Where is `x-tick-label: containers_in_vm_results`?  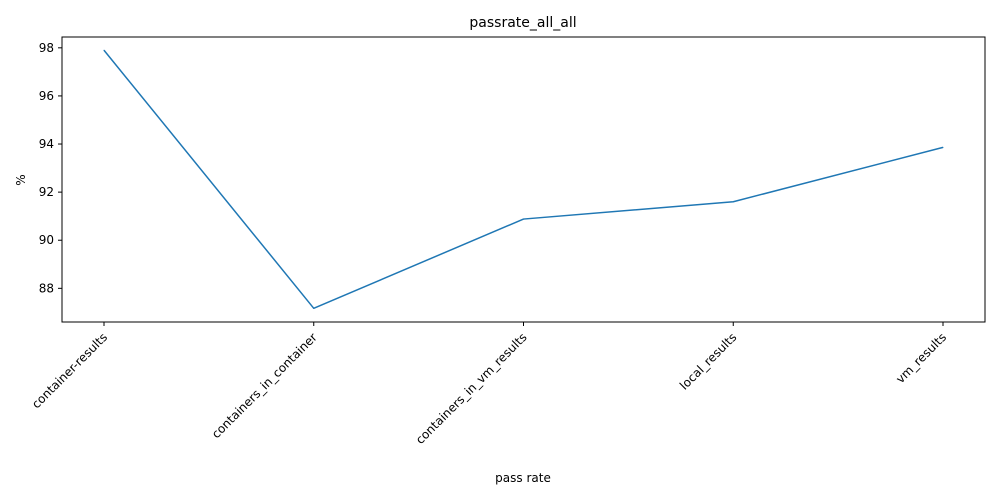
x-tick-label: containers_in_vm_results is located at coordinates (471, 388).